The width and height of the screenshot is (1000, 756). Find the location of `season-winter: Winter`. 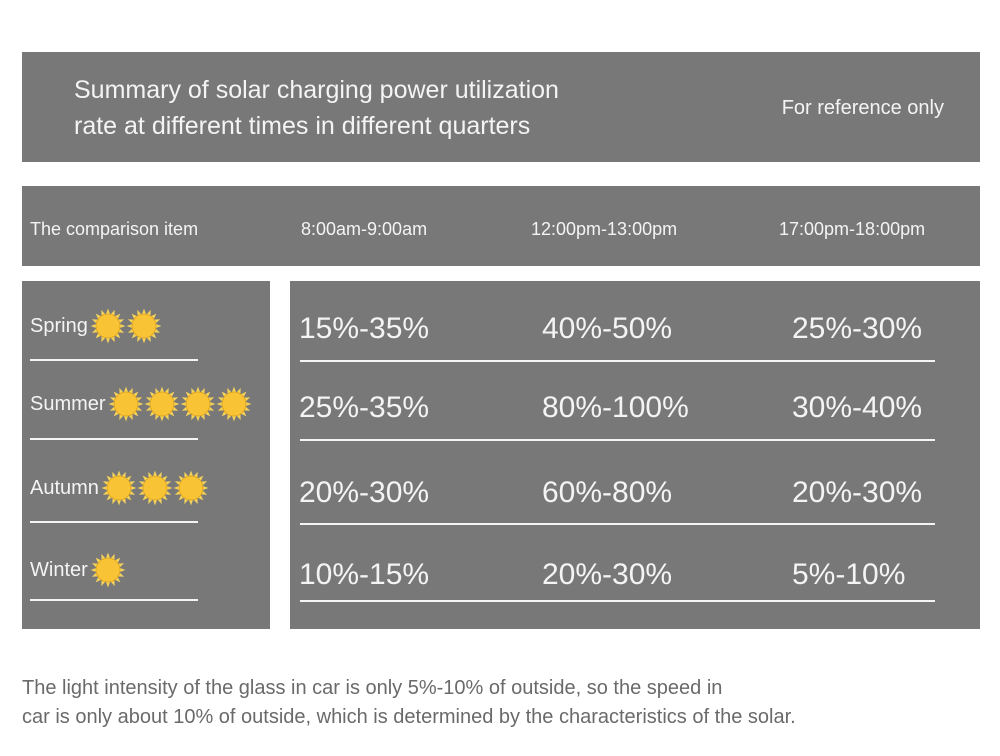

season-winter: Winter is located at coordinates (78, 570).